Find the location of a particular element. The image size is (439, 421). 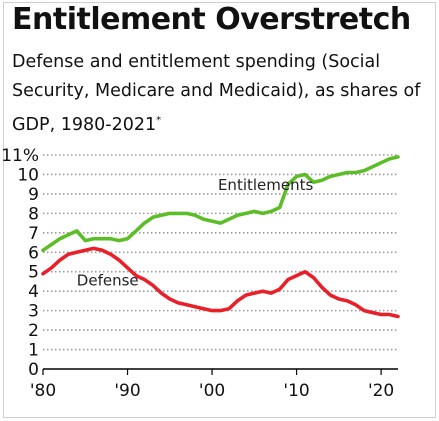

y-tick-label: 0 is located at coordinates (33, 370).